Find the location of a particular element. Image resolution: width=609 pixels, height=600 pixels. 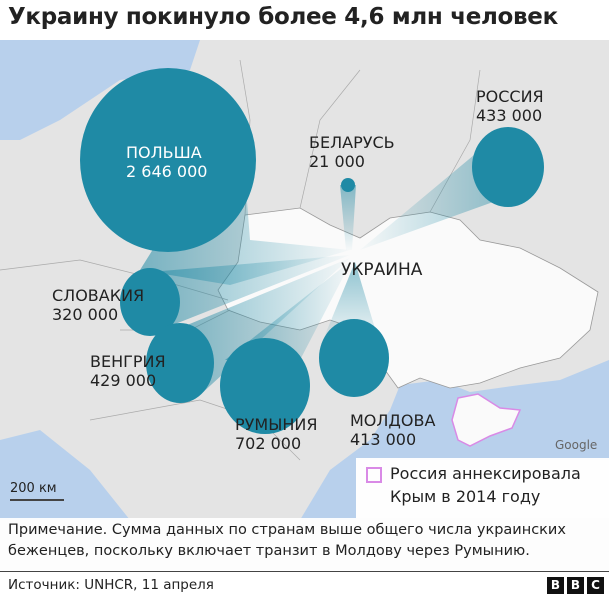

label-slovakia: СЛОВАКИЯ 320 000 is located at coordinates (98, 305).